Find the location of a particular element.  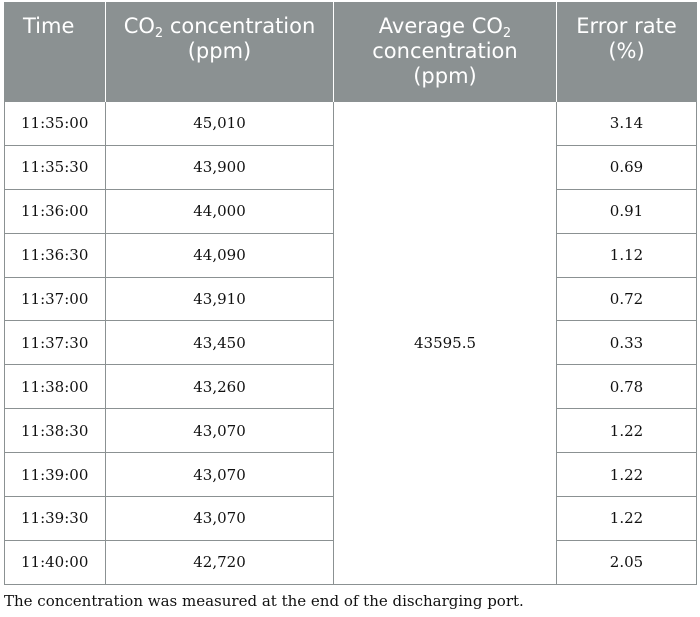

cell-error-rate: 0.69 is located at coordinates (626, 167).